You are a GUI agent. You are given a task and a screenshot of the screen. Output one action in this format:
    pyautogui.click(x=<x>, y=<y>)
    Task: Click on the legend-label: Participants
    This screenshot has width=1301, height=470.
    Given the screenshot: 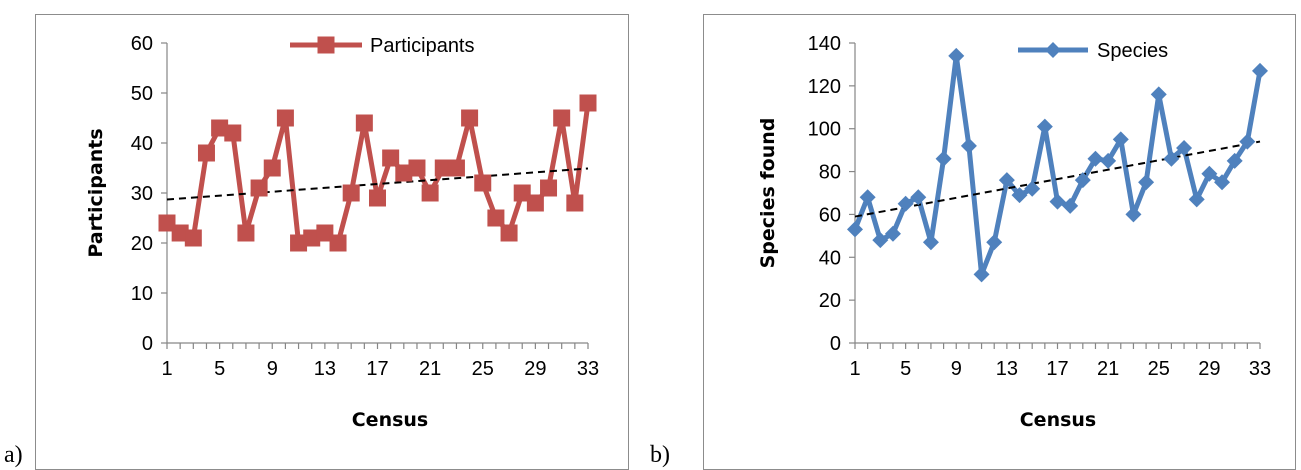 What is the action you would take?
    pyautogui.click(x=422, y=46)
    